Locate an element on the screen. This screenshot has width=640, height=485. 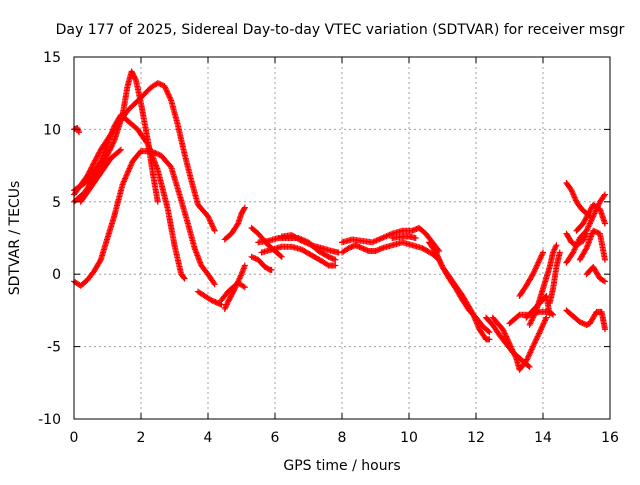
series-track-v is located at coordinates (519, 343).